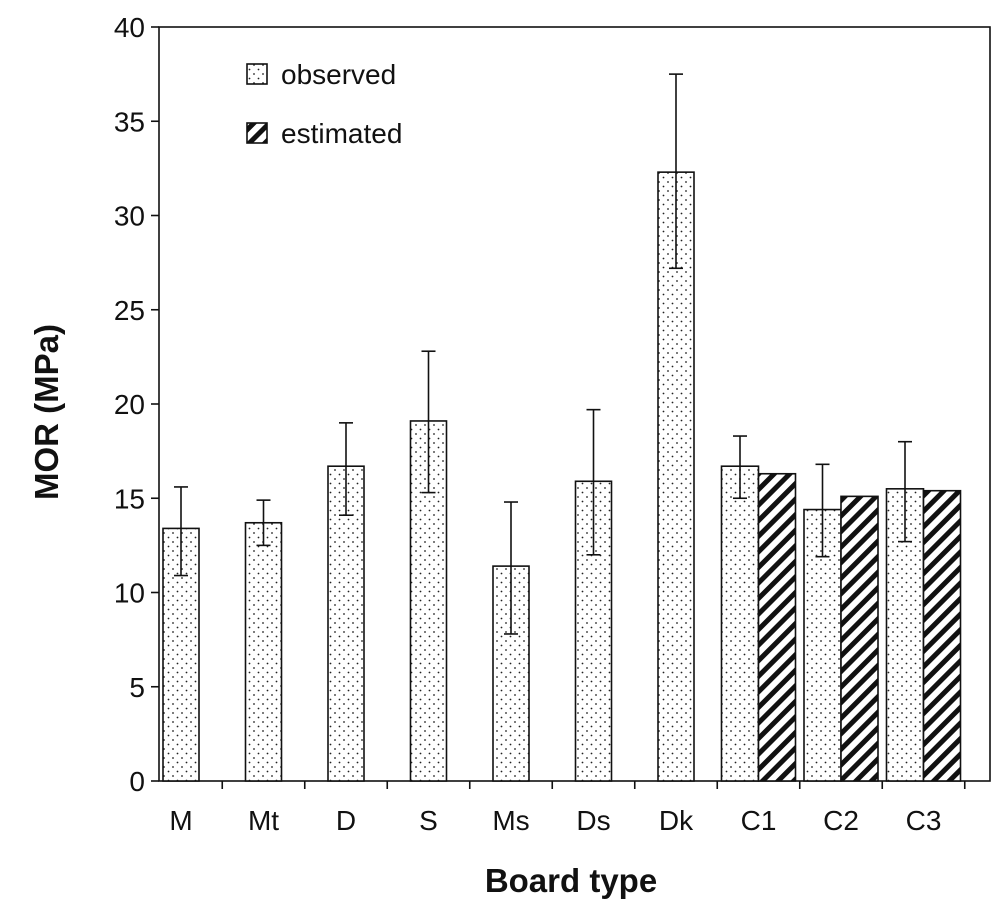 The image size is (1008, 911). What do you see at coordinates (129, 593) in the screenshot?
I see `y-tick-label: 10` at bounding box center [129, 593].